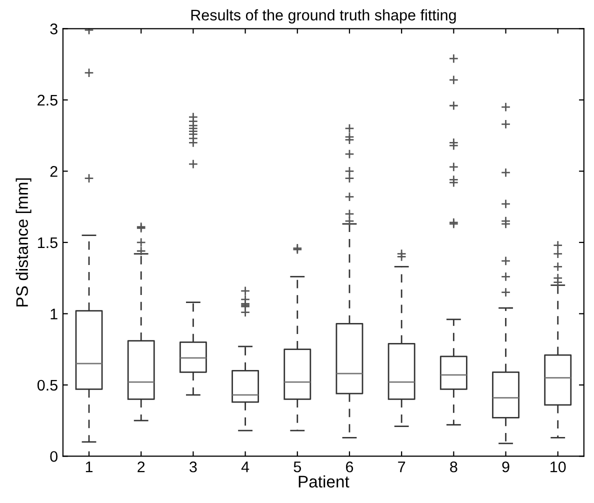 The image size is (594, 503). I want to click on x-tick-label: 3, so click(193, 466).